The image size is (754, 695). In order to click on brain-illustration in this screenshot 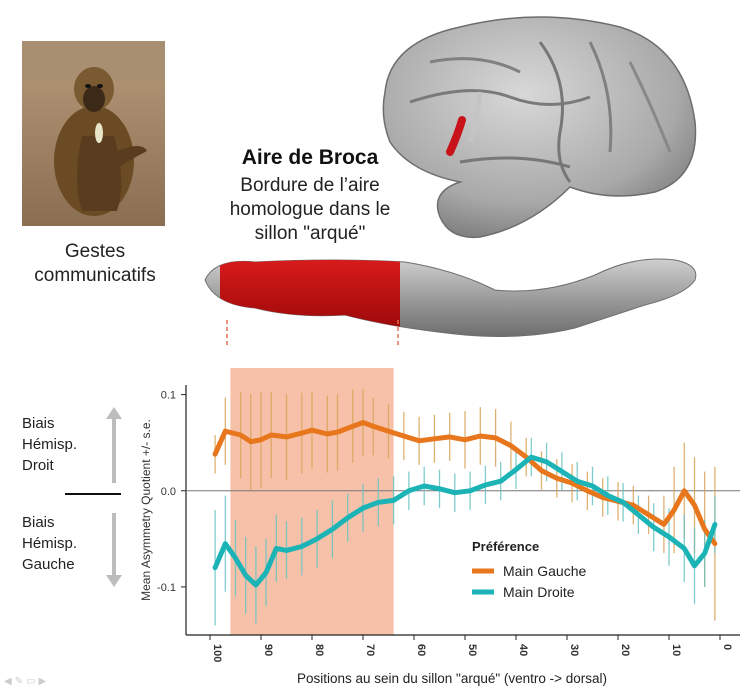, I will do `click(539, 127)`.